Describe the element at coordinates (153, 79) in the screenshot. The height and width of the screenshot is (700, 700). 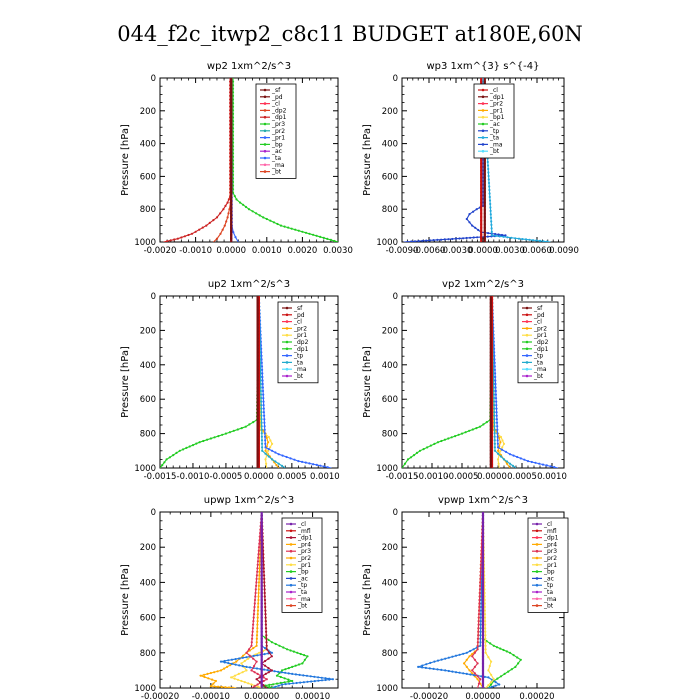
I see `y-tick-label: 0` at that location.